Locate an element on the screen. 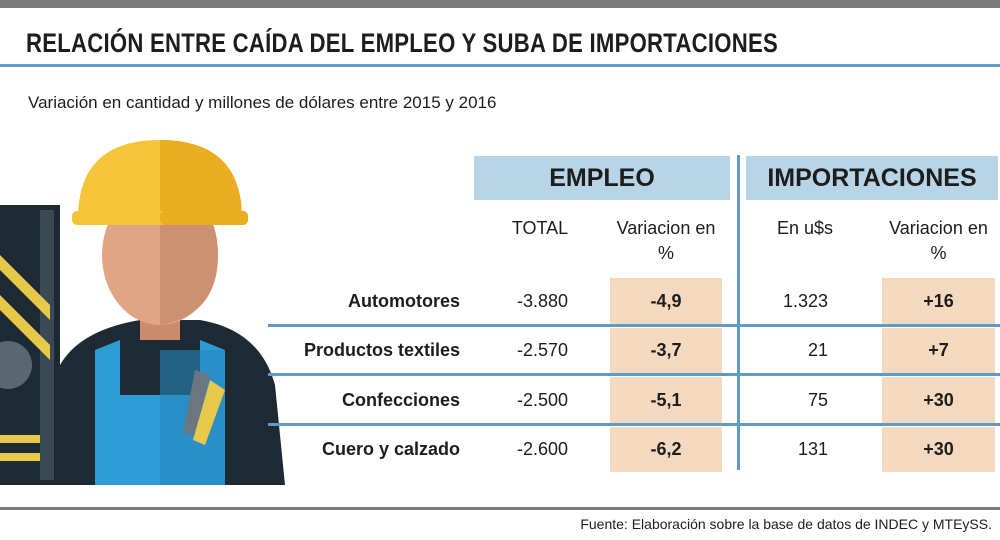  column-divider is located at coordinates (738, 312).